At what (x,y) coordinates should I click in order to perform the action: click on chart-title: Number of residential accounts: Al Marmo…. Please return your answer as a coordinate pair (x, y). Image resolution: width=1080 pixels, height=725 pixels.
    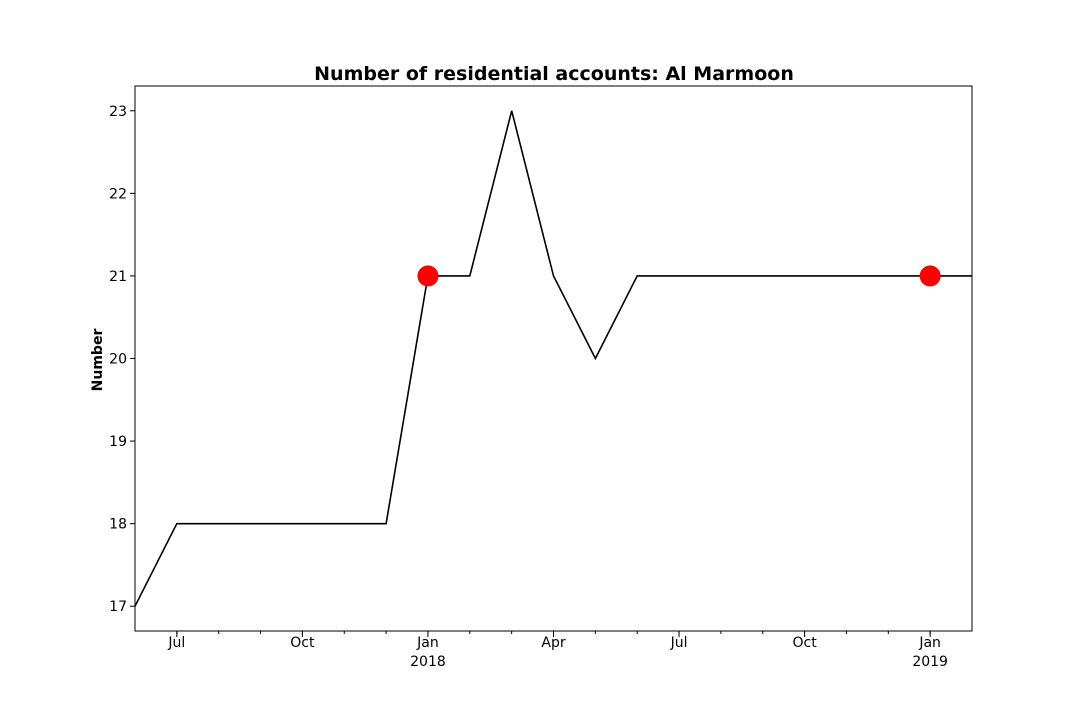
    Looking at the image, I should click on (554, 74).